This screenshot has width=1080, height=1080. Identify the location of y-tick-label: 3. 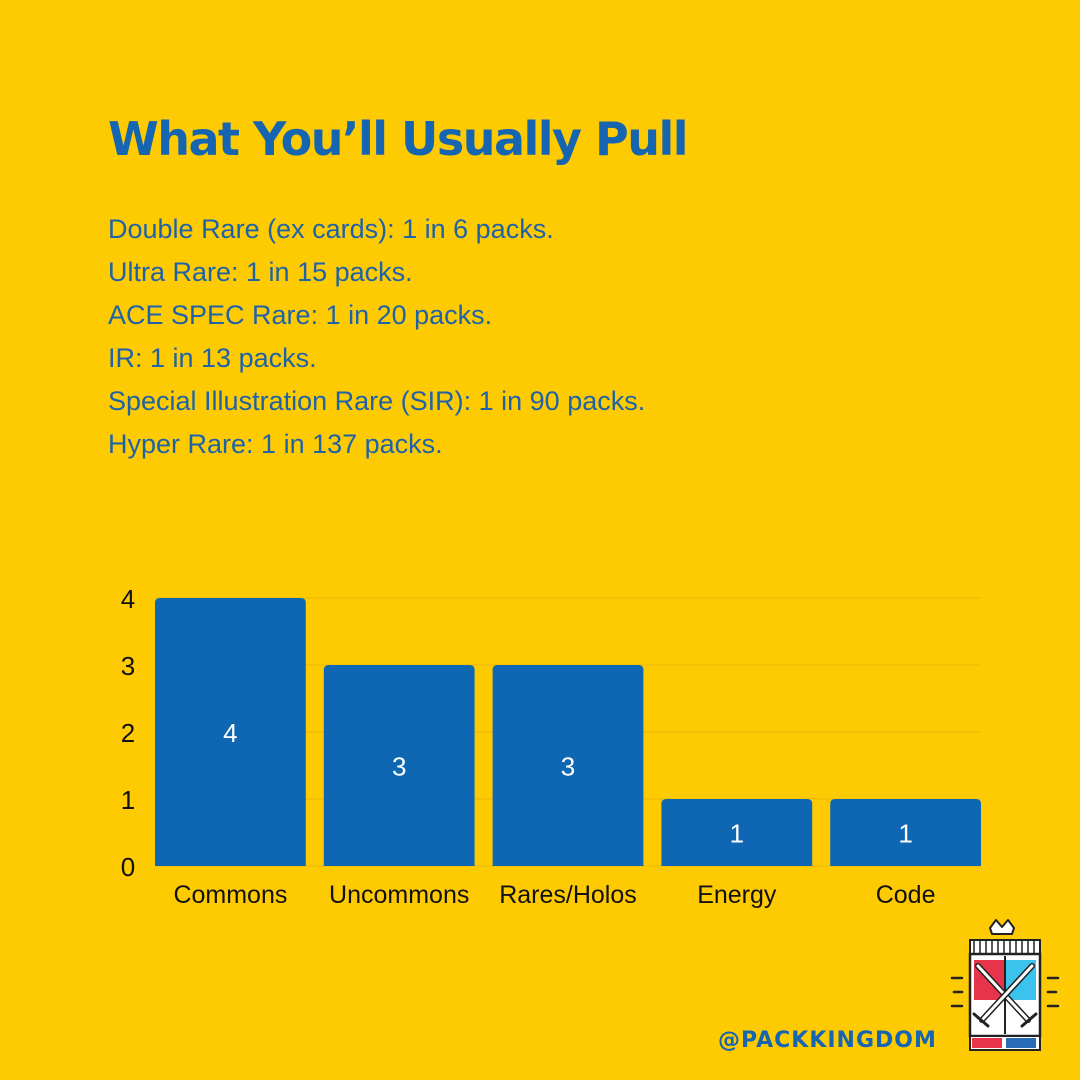
(128, 666).